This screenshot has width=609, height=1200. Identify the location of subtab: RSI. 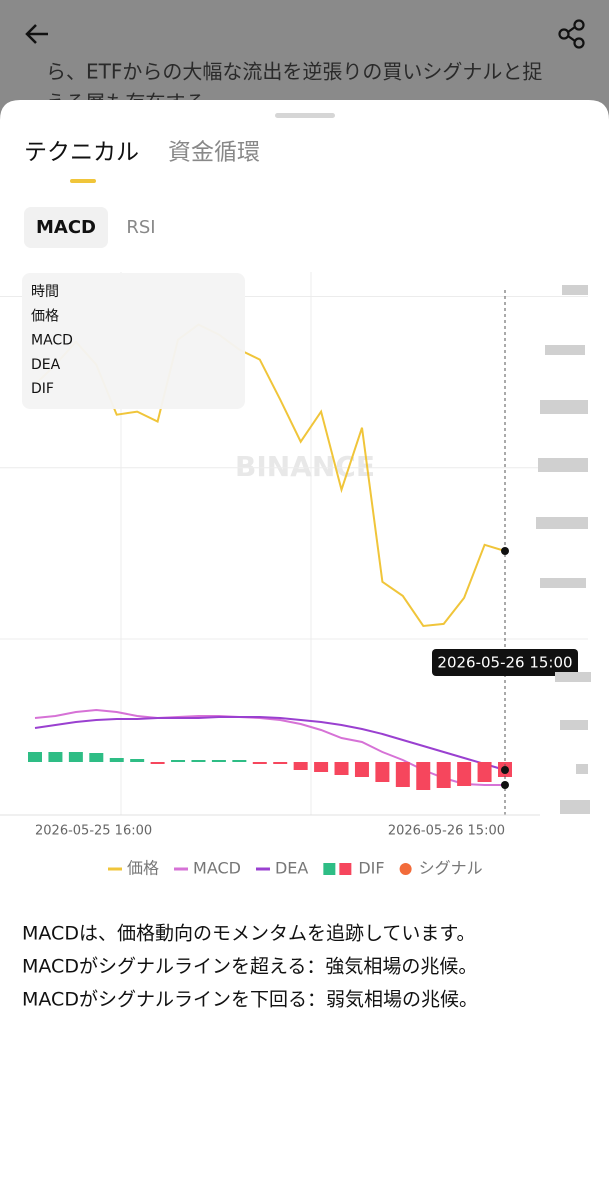
(140, 227).